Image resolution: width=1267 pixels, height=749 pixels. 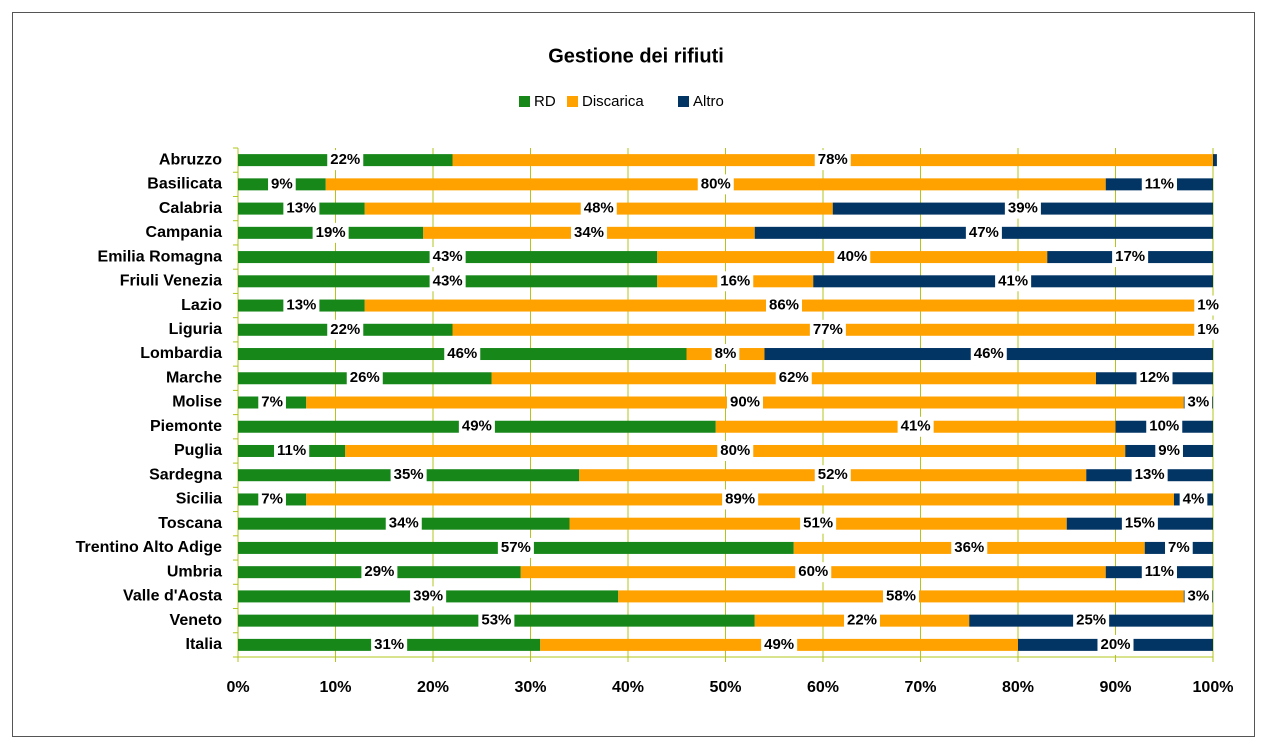 What do you see at coordinates (196, 620) in the screenshot?
I see `y-tick-label: Veneto` at bounding box center [196, 620].